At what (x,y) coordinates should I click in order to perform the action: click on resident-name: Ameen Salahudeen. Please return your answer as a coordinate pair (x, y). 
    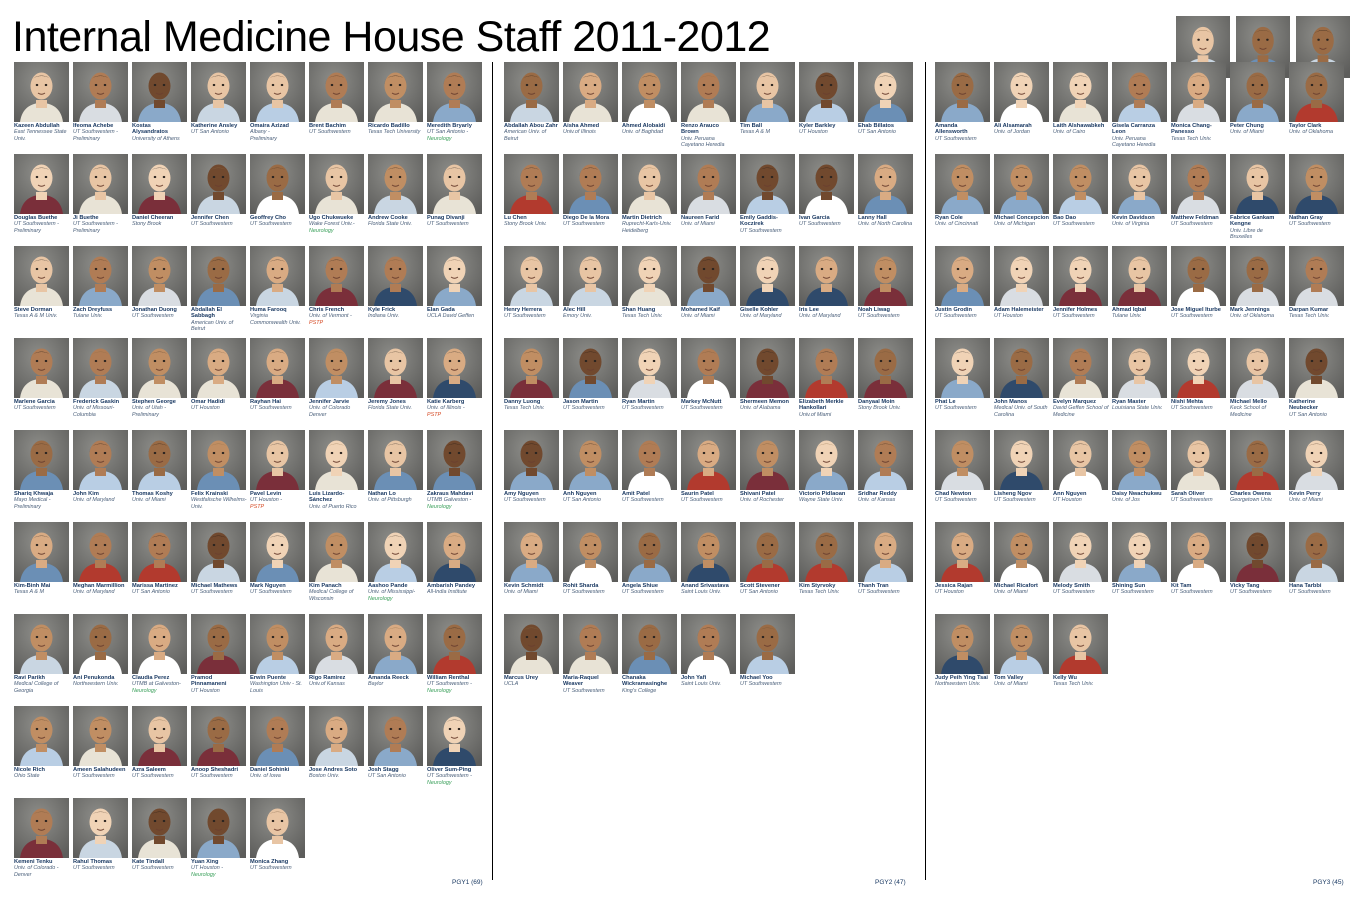
    Looking at the image, I should click on (99, 770).